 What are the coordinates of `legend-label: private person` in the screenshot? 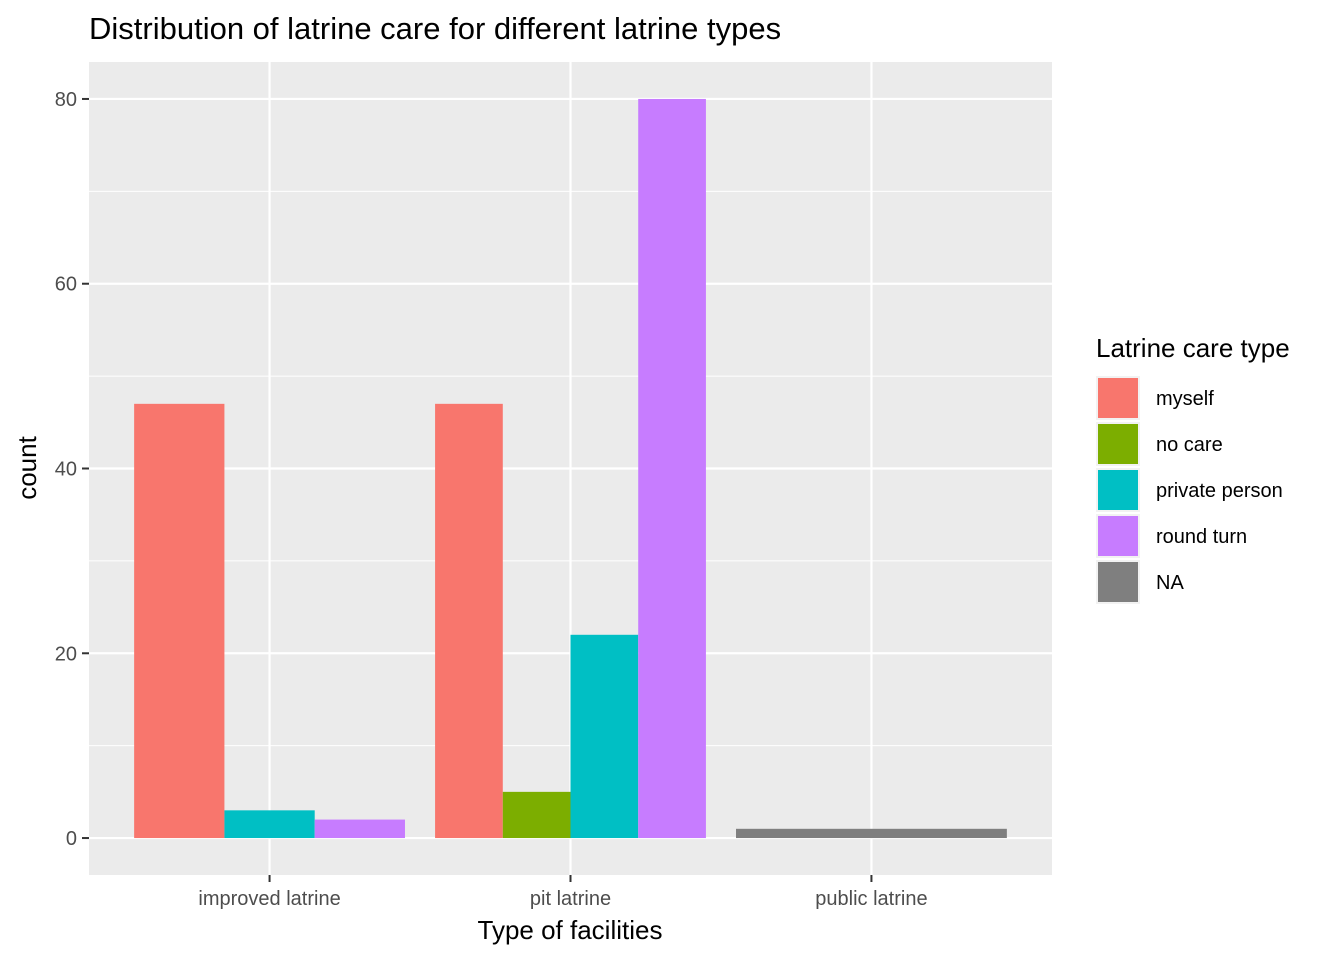 It's located at (1219, 491).